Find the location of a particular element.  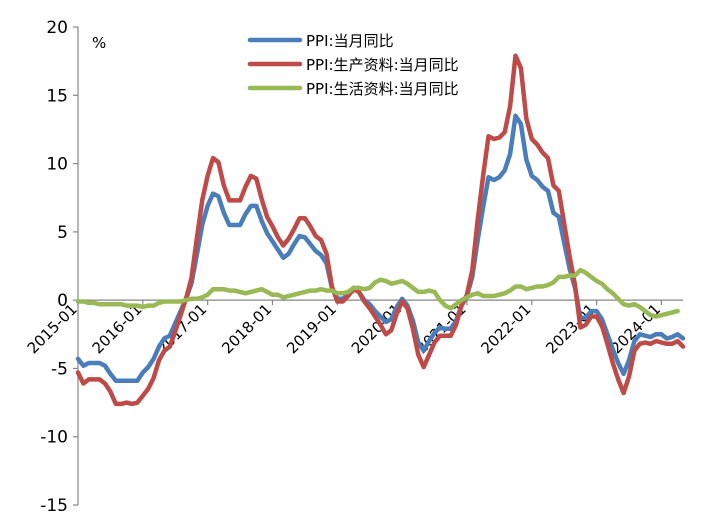

y-axis: 20 15 10 5 0 -5 -10 -15 is located at coordinates (59, 267).